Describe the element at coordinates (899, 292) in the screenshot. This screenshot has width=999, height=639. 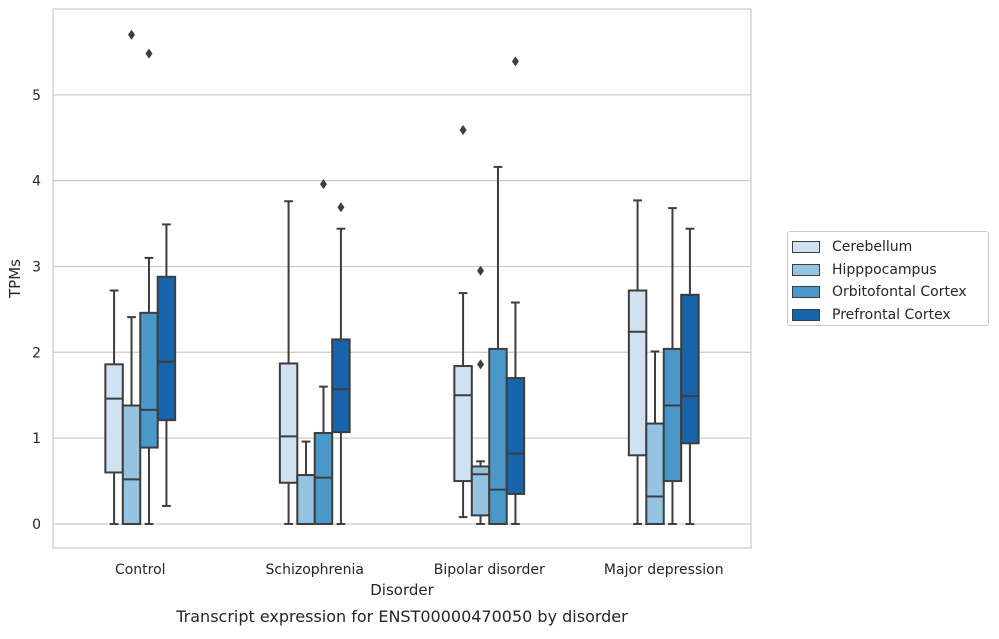
I see `legend-label-orbitofrontal-cortex: Orbitofontal Cortex` at that location.